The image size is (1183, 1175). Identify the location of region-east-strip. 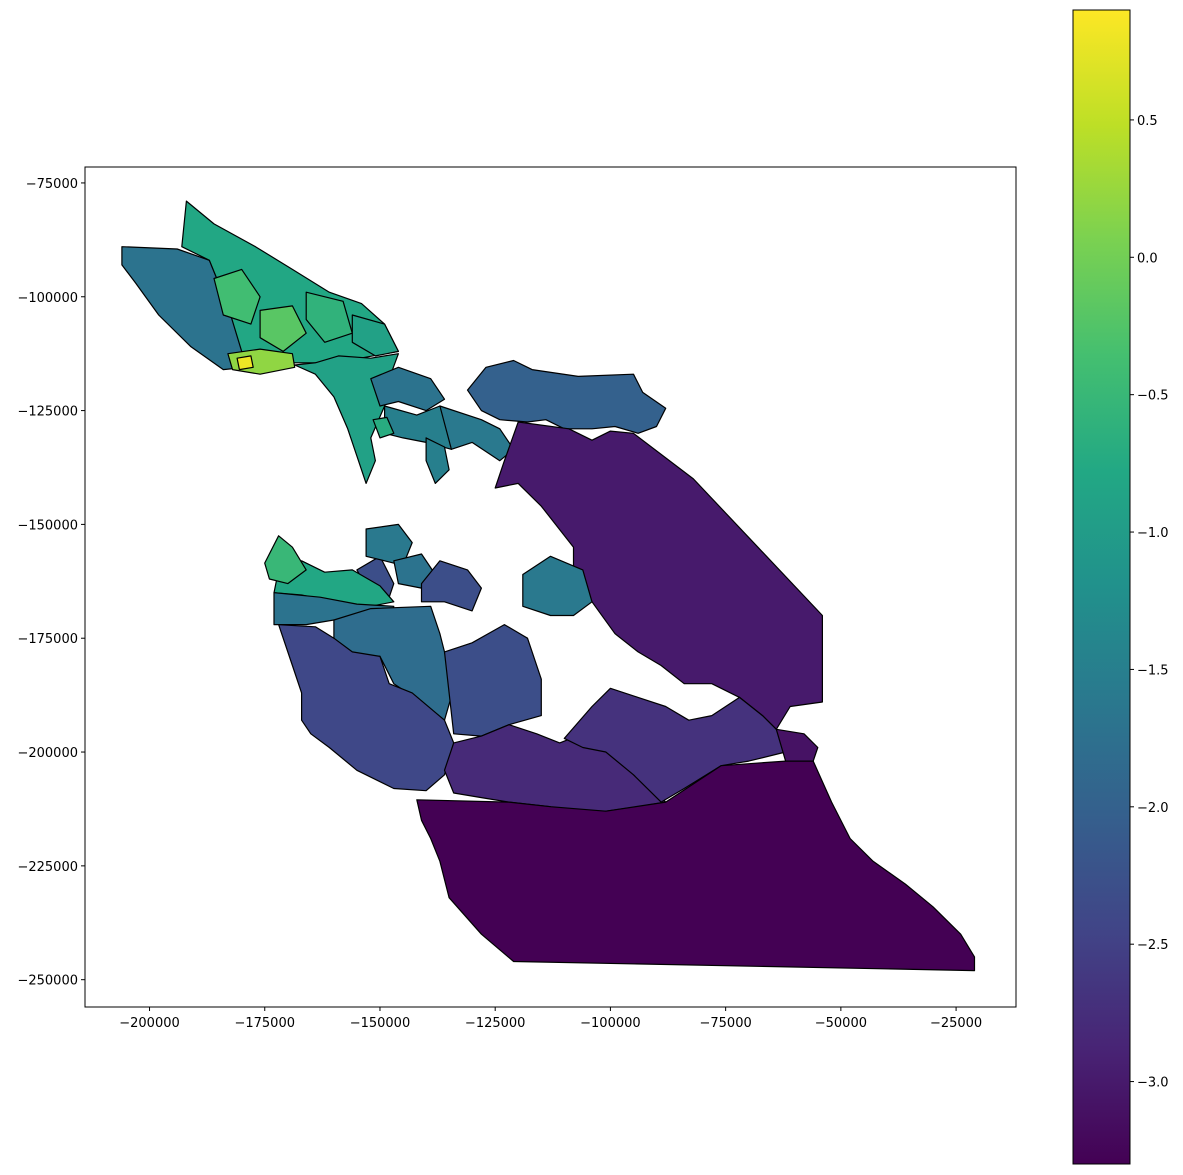
(797, 745).